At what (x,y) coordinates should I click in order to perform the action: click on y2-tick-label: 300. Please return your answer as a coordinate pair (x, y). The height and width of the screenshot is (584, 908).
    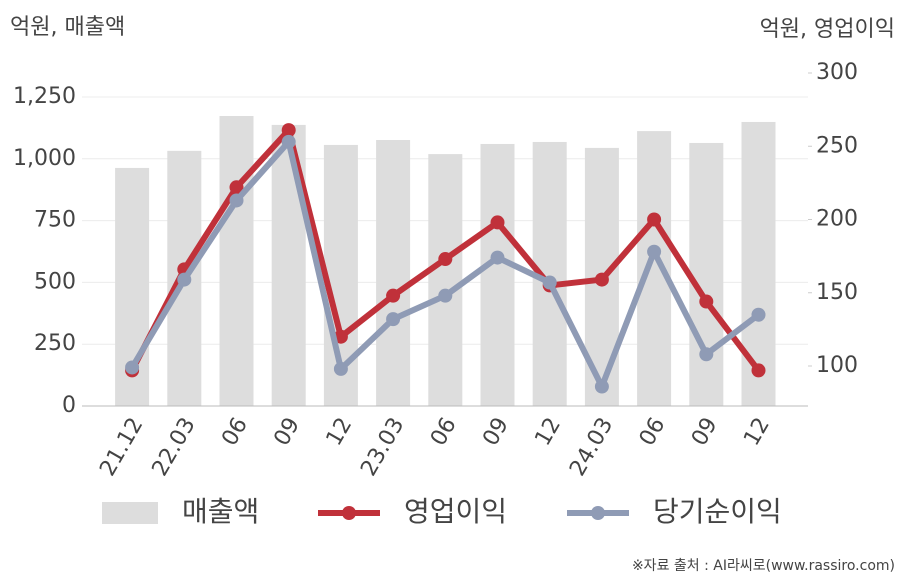
    Looking at the image, I should click on (837, 72).